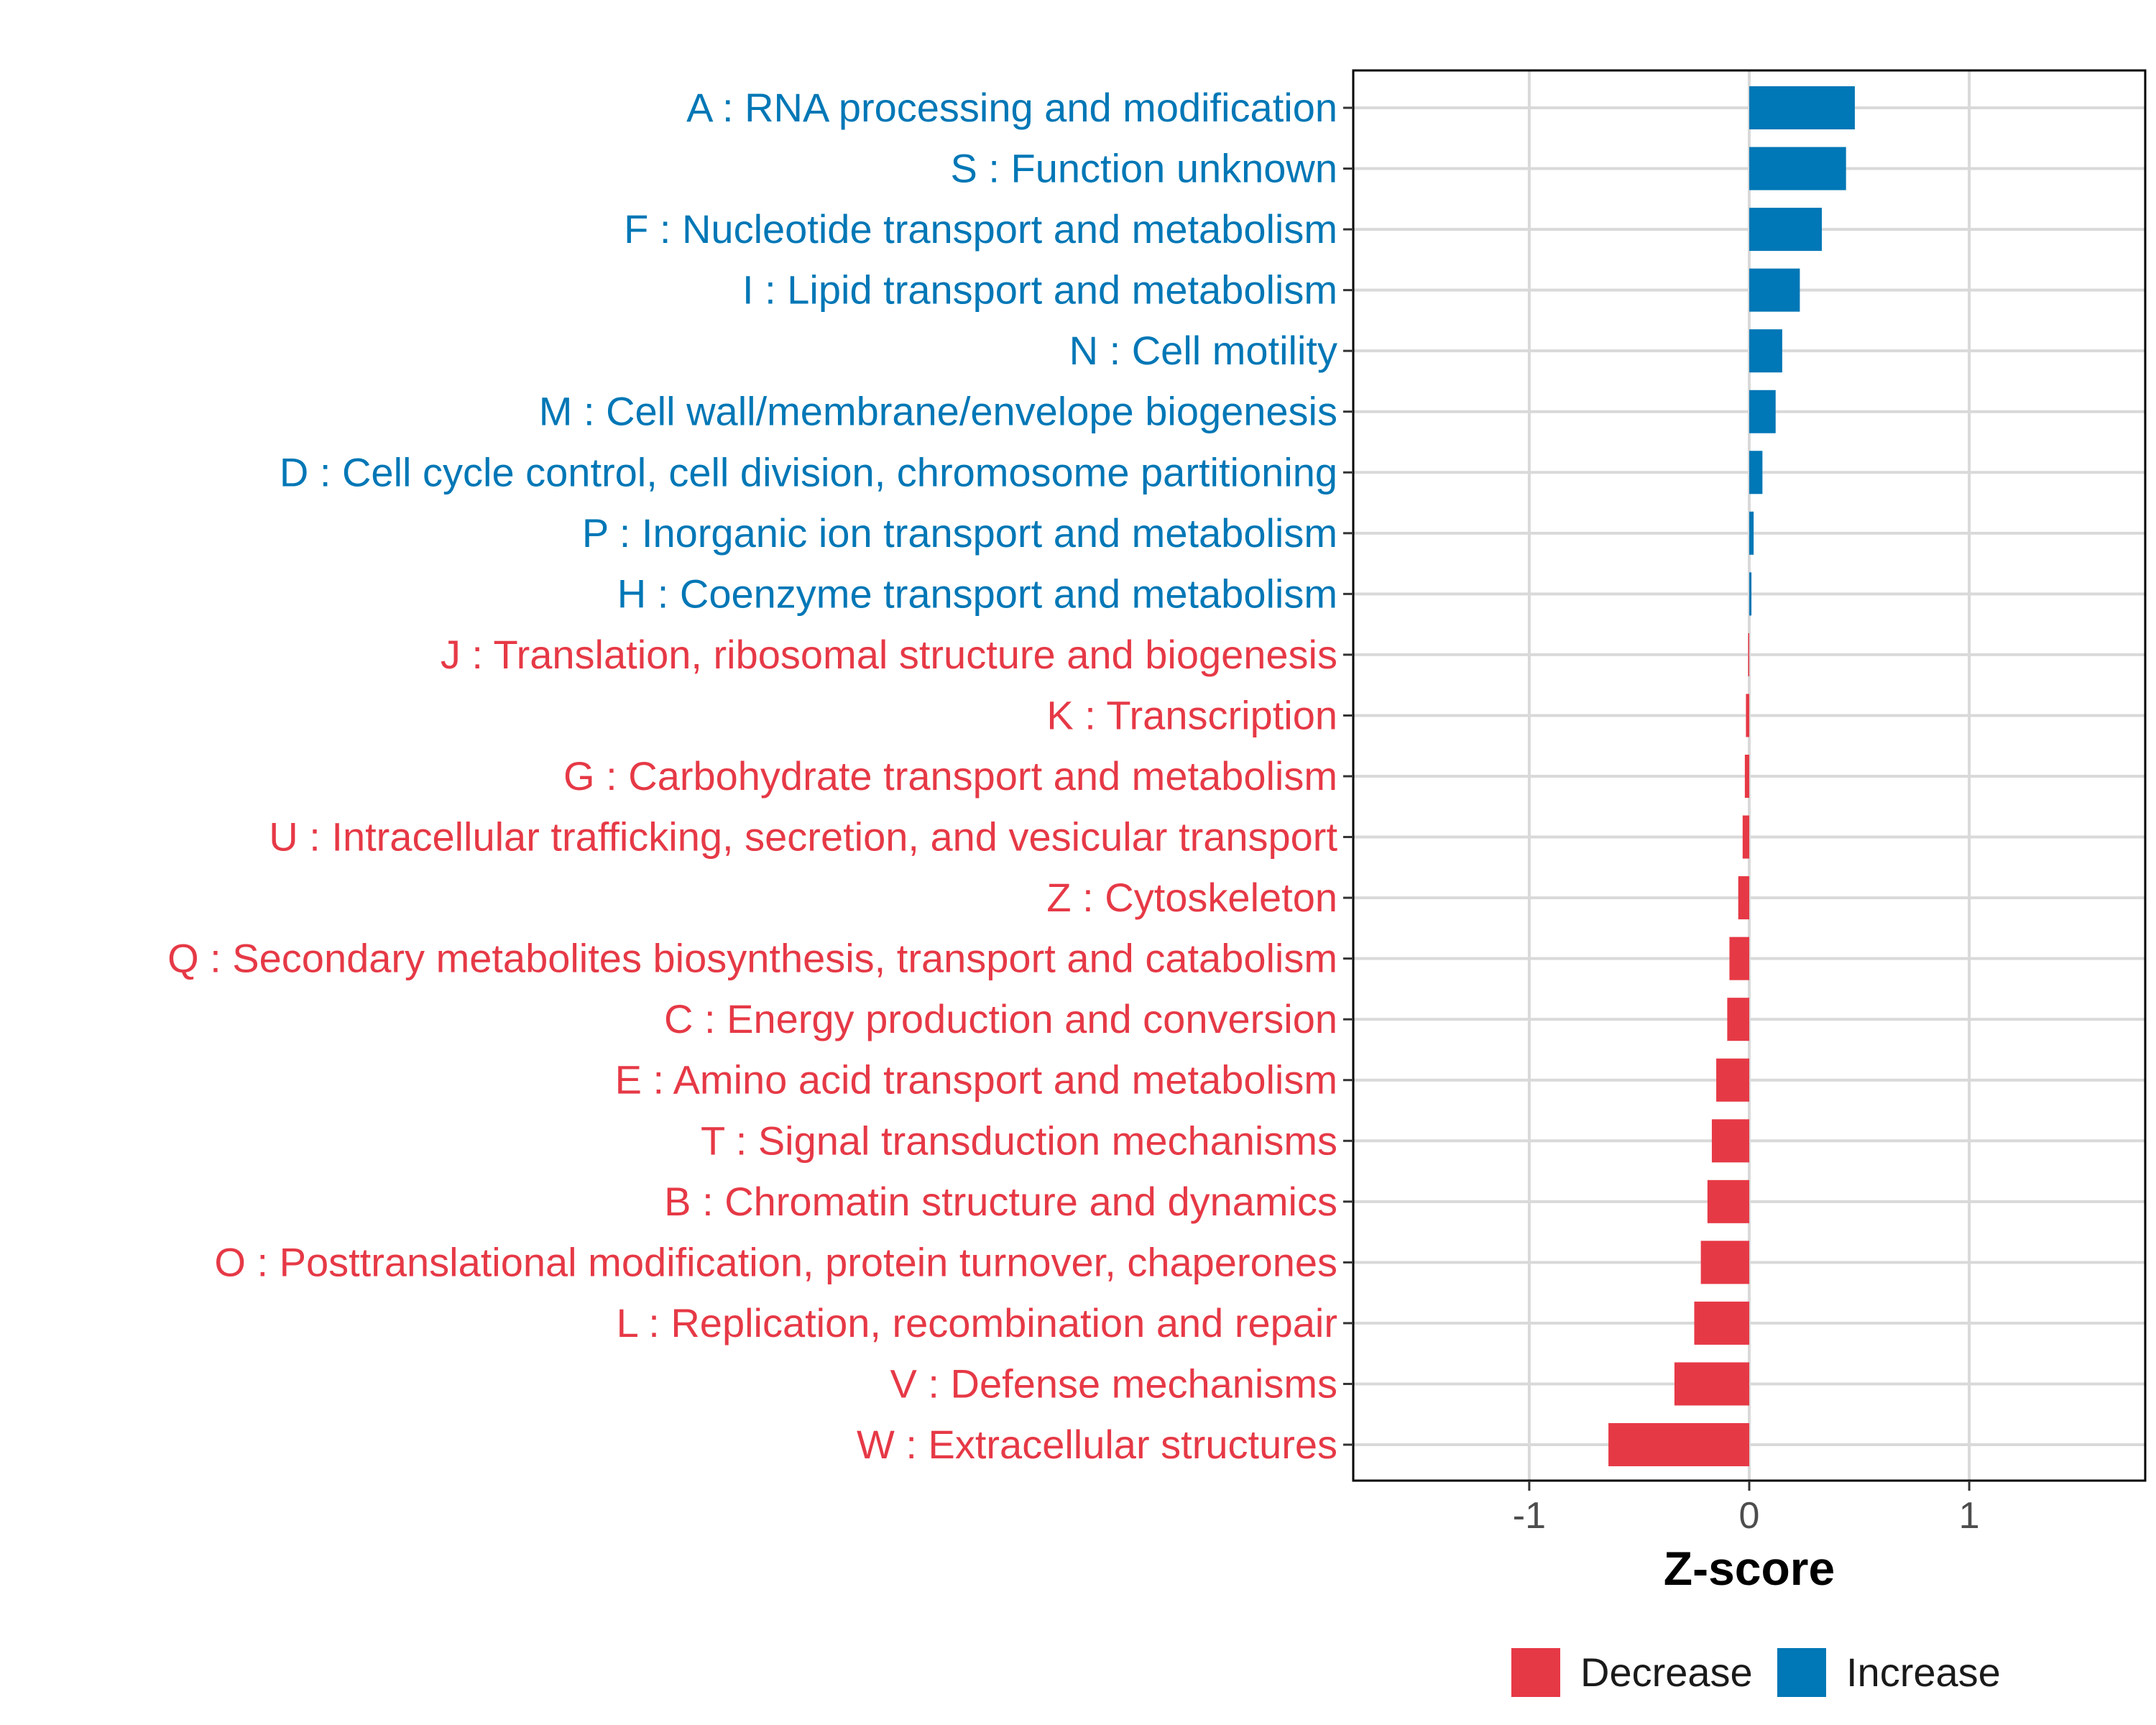  I want to click on y-tick-label: I : Lipid transport and metabolism, so click(1039, 290).